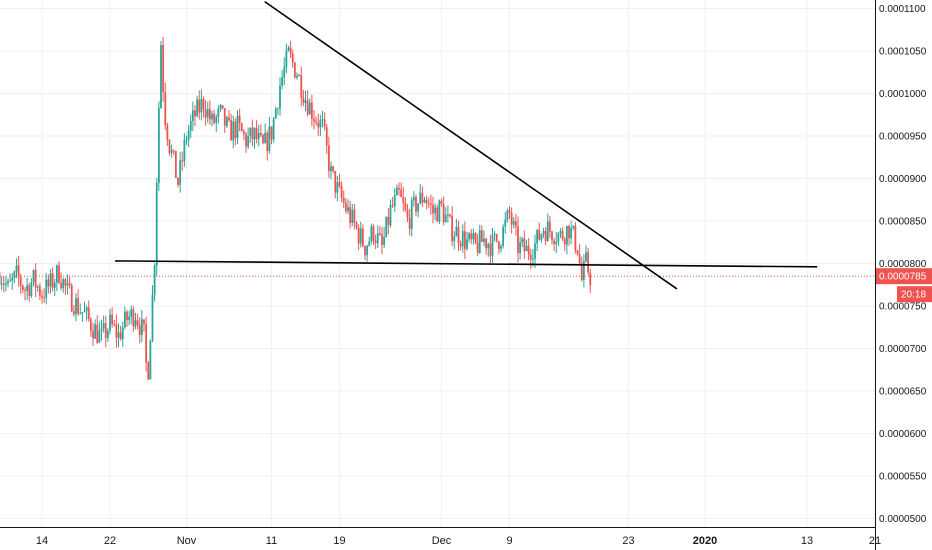 The image size is (932, 550). What do you see at coordinates (339, 541) in the screenshot?
I see `x-tick-label: 19` at bounding box center [339, 541].